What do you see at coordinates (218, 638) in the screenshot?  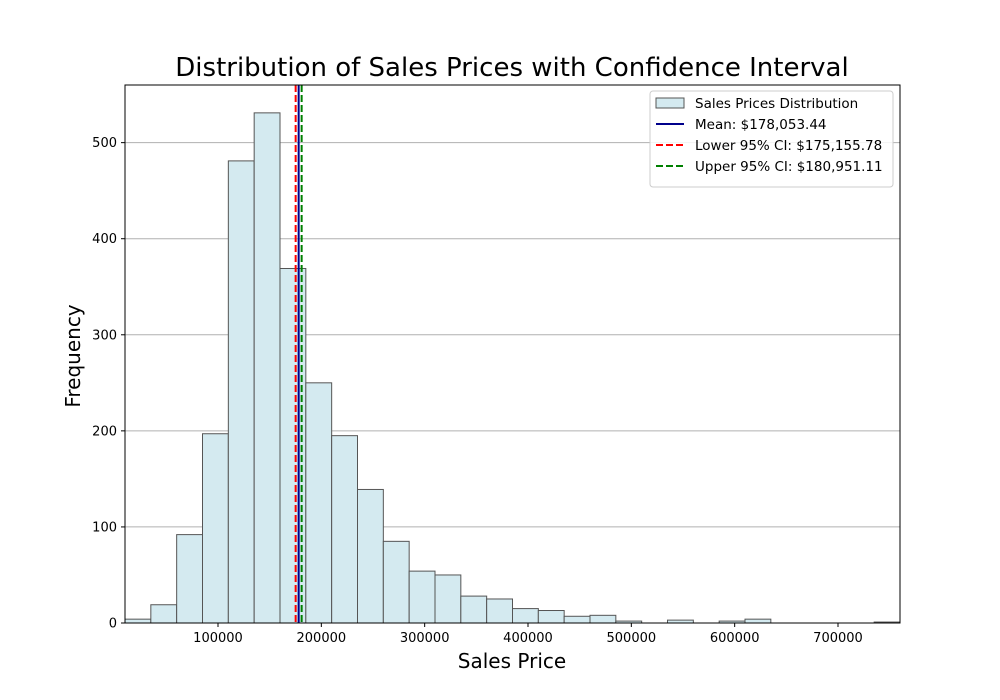 I see `x-tick-label: 100000` at bounding box center [218, 638].